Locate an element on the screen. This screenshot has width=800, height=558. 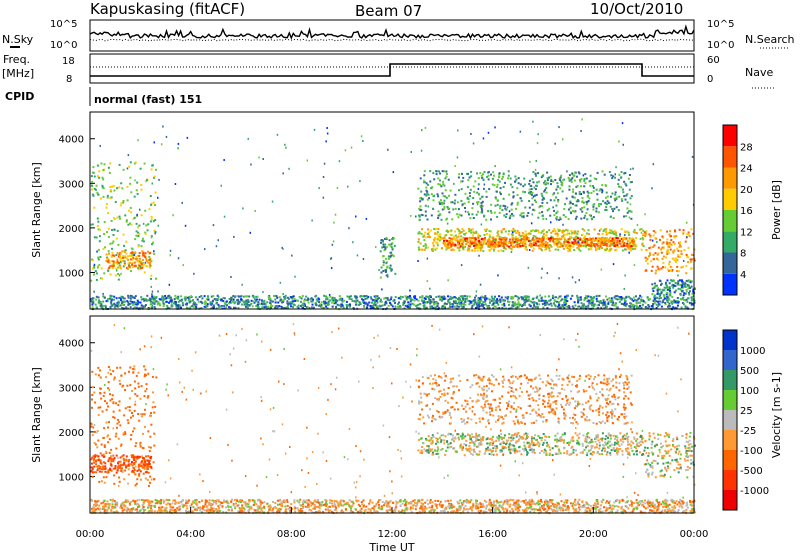
colorbar-swatch is located at coordinates (730, 263).